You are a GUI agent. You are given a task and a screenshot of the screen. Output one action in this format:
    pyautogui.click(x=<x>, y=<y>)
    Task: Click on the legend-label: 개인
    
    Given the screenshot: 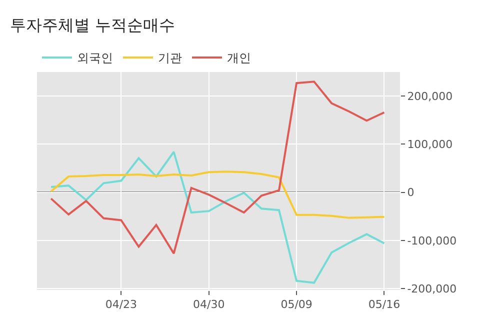 What is the action you would take?
    pyautogui.click(x=239, y=58)
    